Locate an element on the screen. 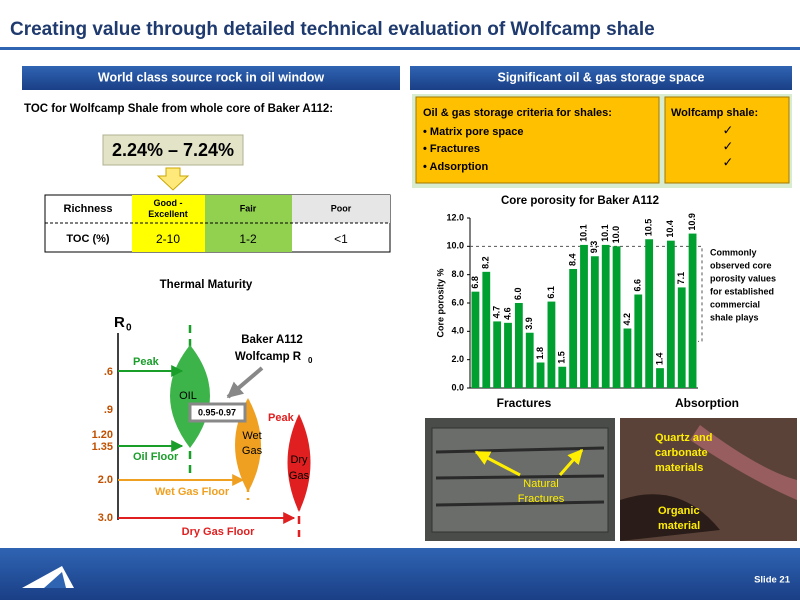  callout-arrow is located at coordinates (245, 382).